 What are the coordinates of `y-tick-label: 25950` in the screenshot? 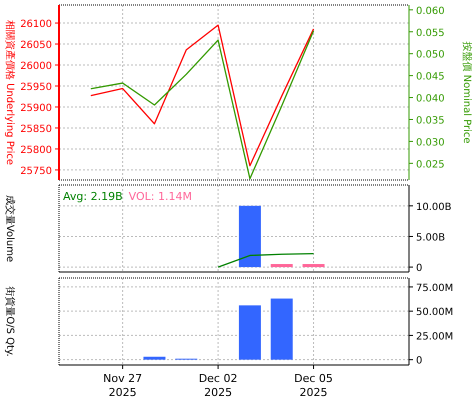 It's located at (36, 87).